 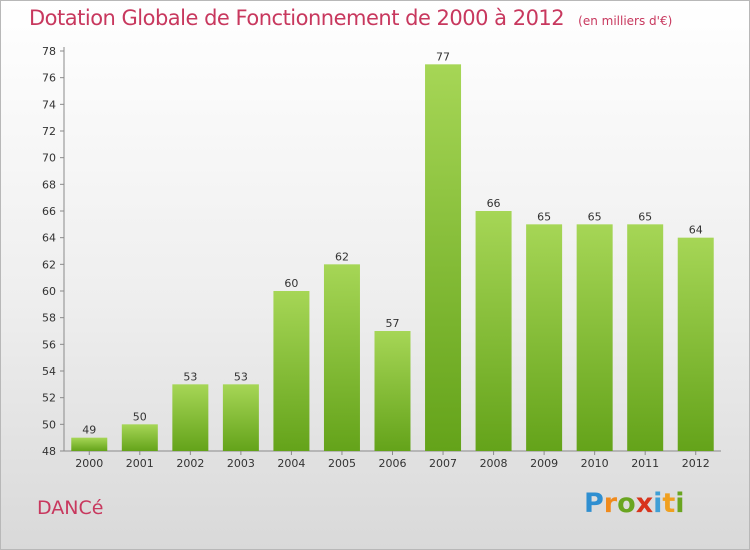 What do you see at coordinates (625, 21) in the screenshot?
I see `chart-subtitle: (en milliers d'€)` at bounding box center [625, 21].